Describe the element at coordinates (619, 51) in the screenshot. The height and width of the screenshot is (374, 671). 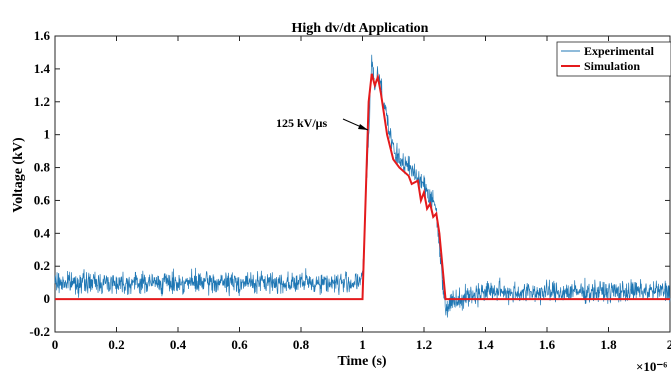
I see `legend-label-experimental: Experimental` at that location.